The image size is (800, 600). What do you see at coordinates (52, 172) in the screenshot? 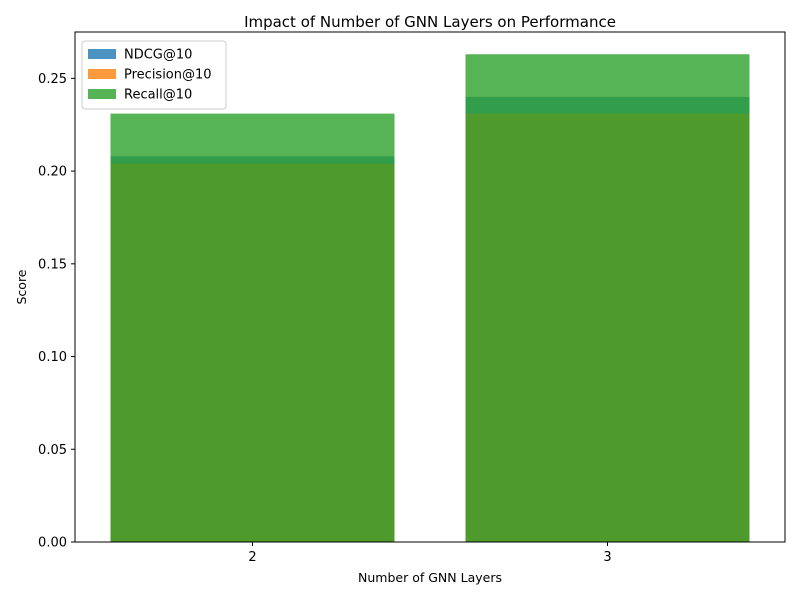
I see `y-tick-label: 0.20` at bounding box center [52, 172].